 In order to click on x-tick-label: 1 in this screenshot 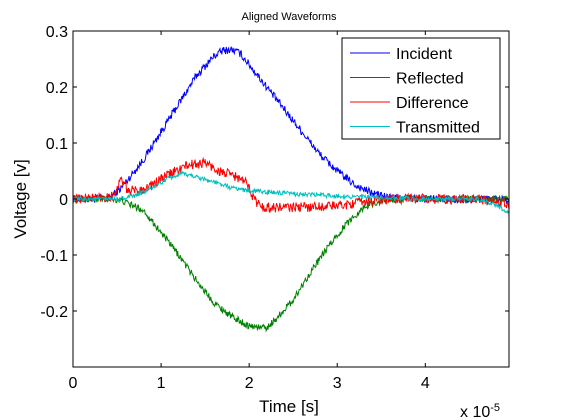, I will do `click(161, 383)`.